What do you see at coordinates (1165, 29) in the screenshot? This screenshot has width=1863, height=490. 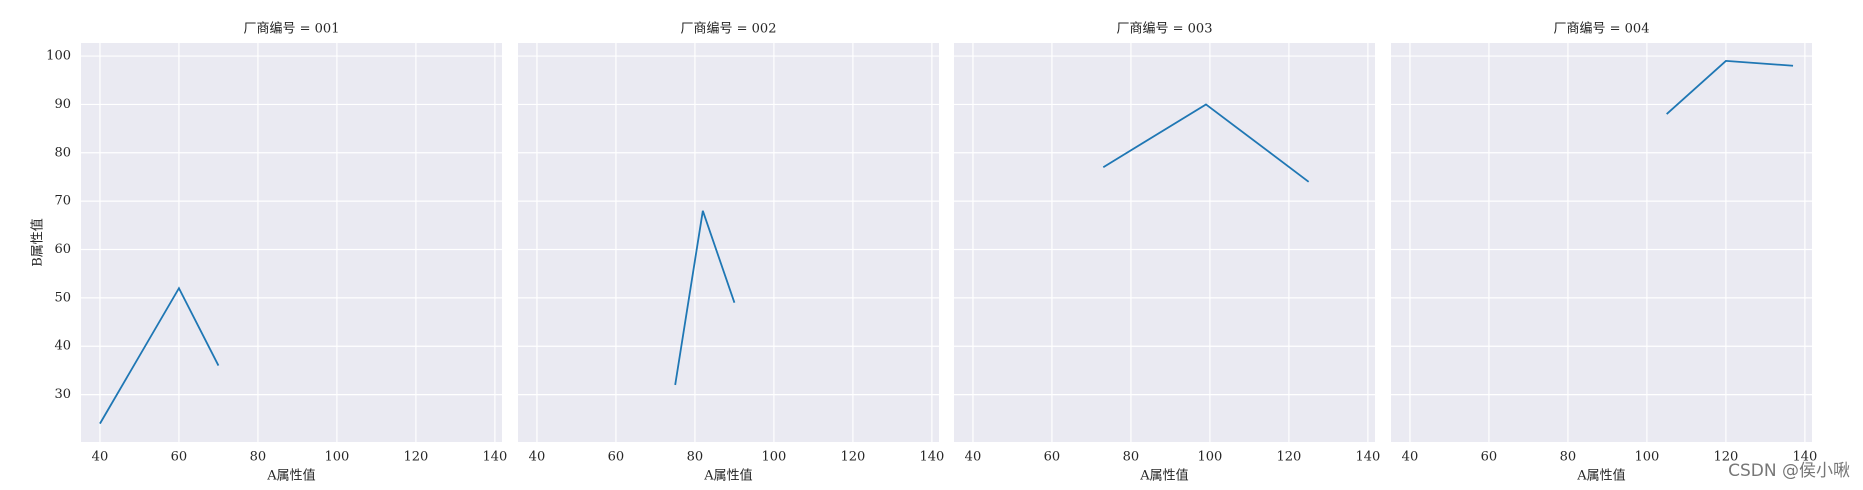 I see `panel-title: 厂商编号 = 003` at bounding box center [1165, 29].